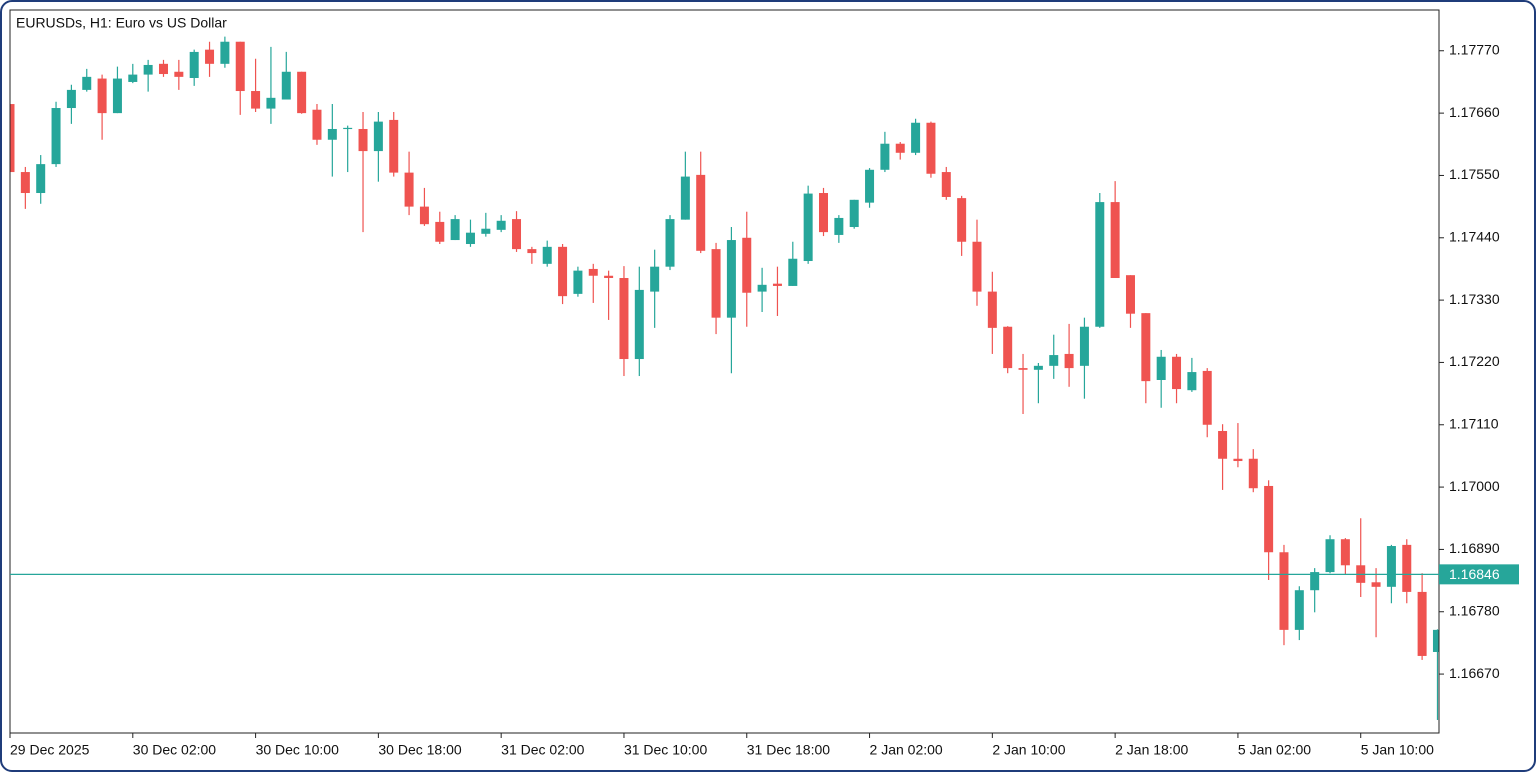 The image size is (1536, 772). I want to click on x-tick-label: 31 Dec 02:00, so click(542, 750).